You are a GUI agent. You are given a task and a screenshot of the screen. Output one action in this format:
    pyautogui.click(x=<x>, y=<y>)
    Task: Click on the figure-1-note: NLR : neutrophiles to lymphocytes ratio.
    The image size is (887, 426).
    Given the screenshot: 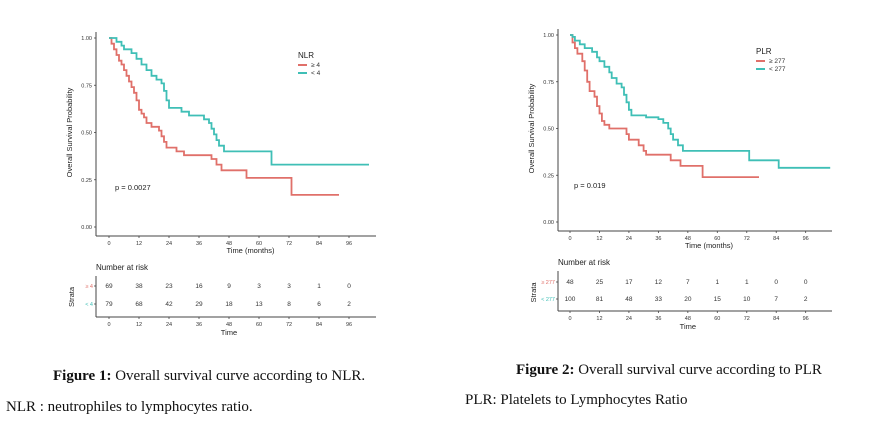 What is the action you would take?
    pyautogui.click(x=129, y=407)
    